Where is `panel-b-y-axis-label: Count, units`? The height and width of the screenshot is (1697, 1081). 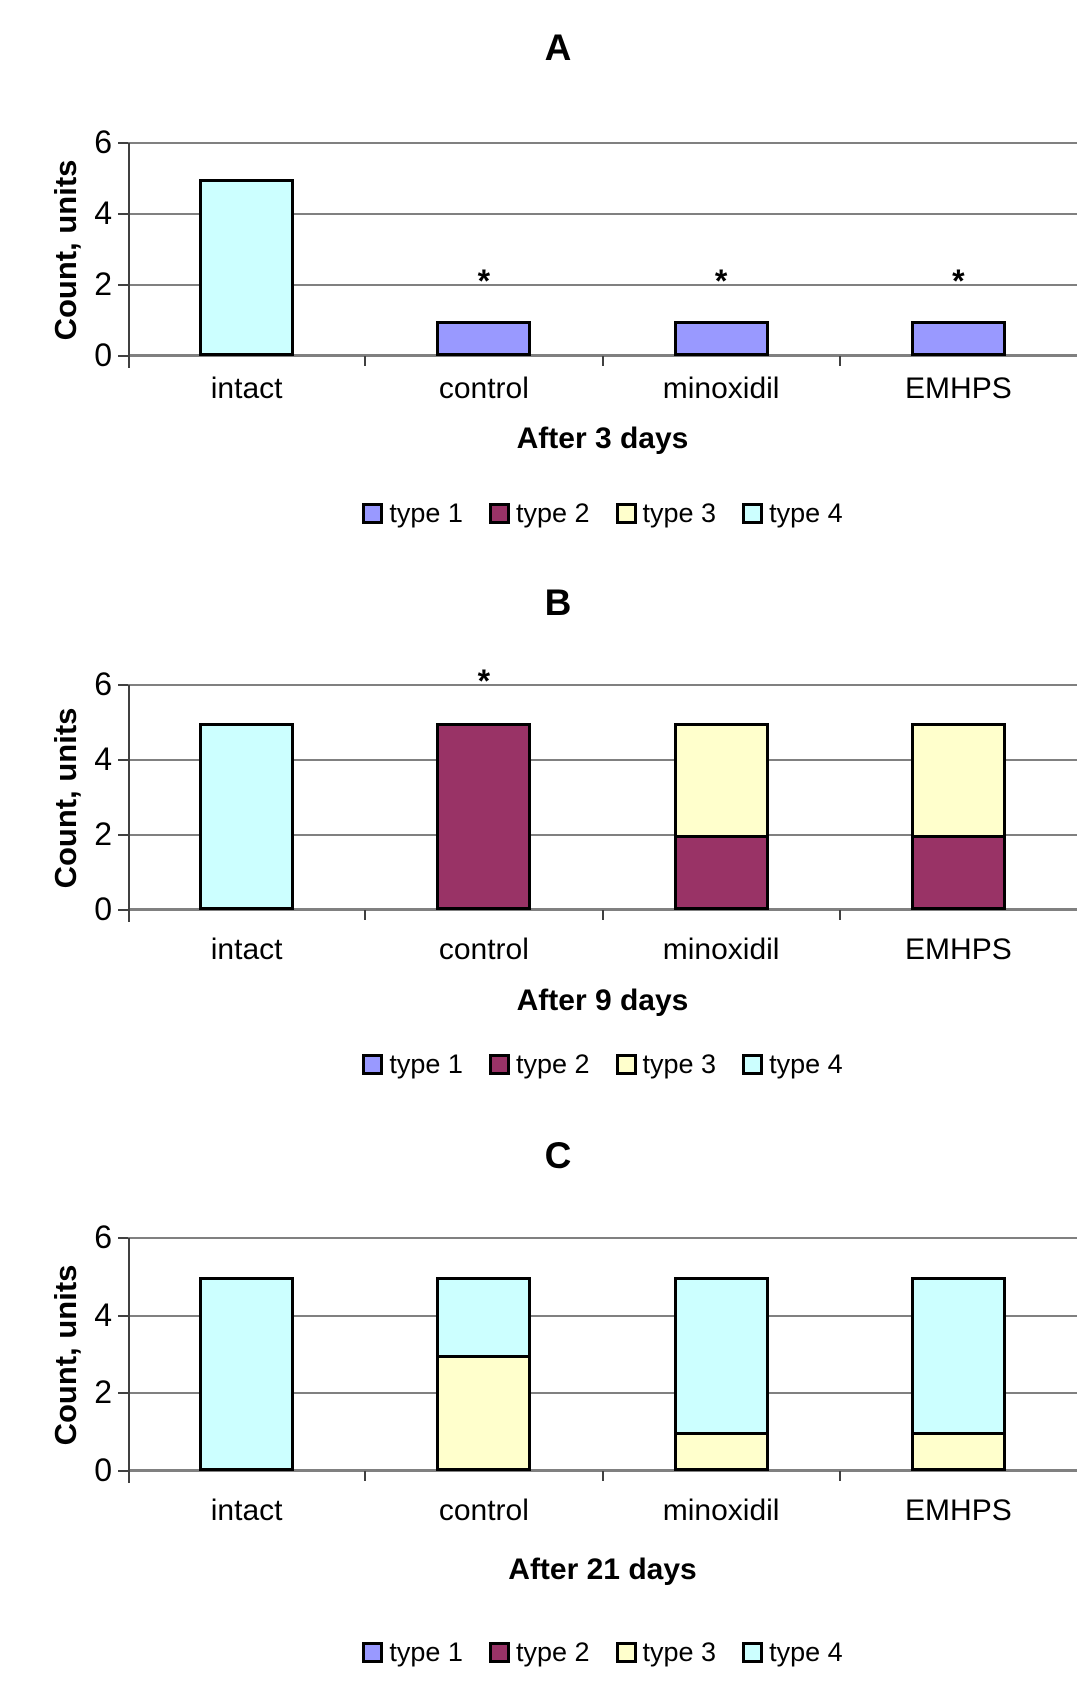 panel-b-y-axis-label: Count, units is located at coordinates (65, 797).